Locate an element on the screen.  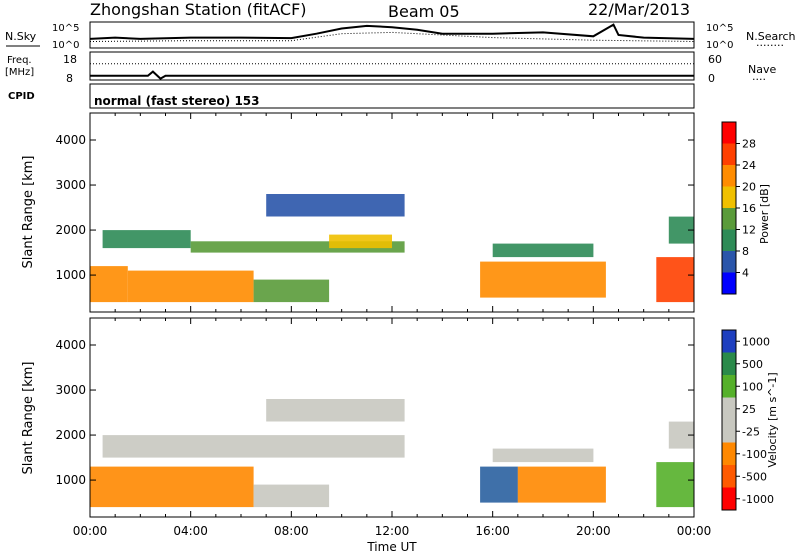
power-colorbar-tick-label: 16 is located at coordinates (749, 208).